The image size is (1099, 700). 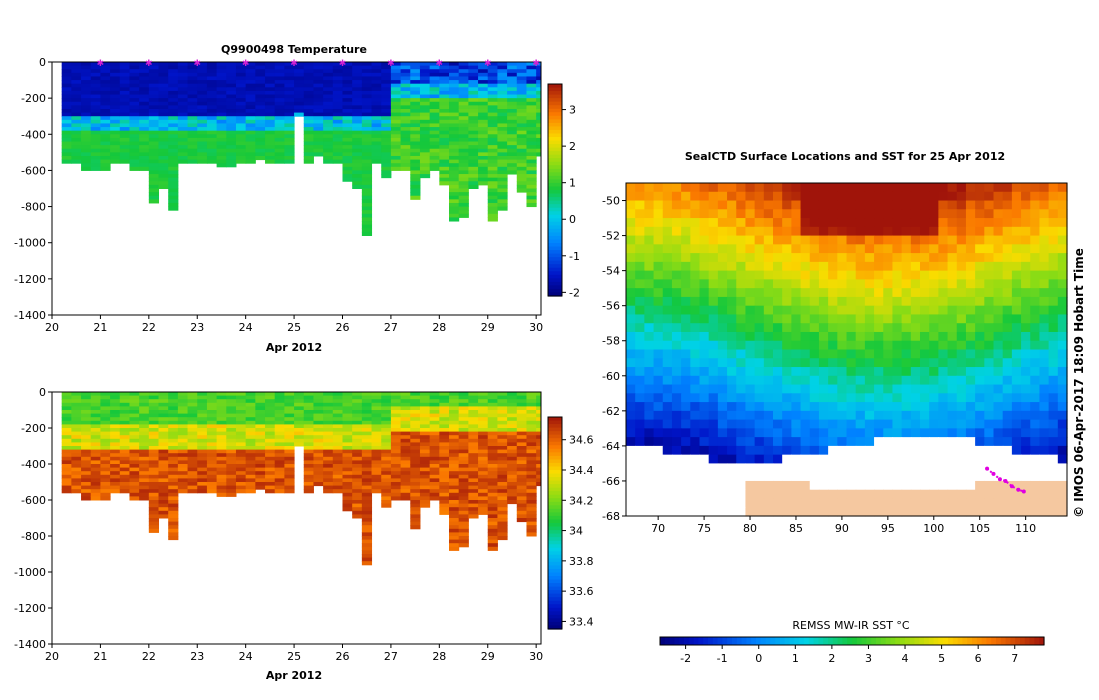 I want to click on salinity-colorbar-cell, so click(x=555, y=609).